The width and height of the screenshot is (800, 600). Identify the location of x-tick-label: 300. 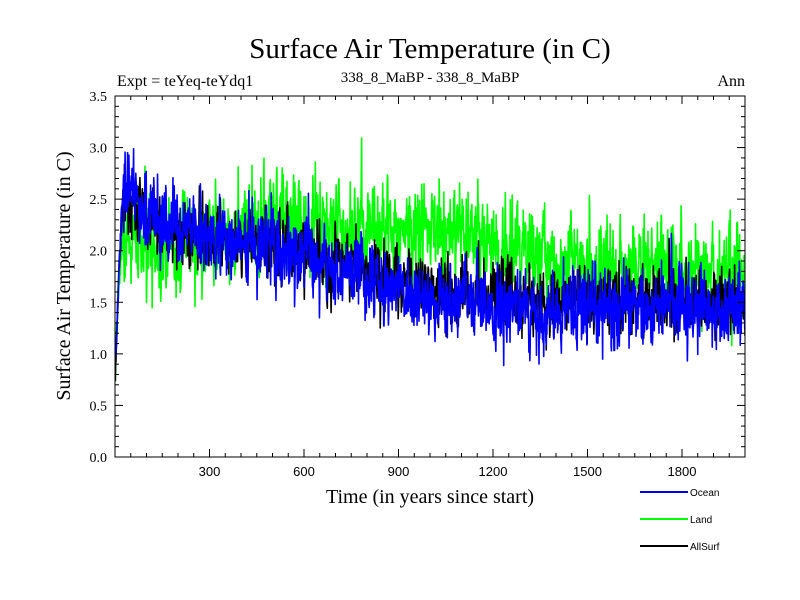
(210, 471).